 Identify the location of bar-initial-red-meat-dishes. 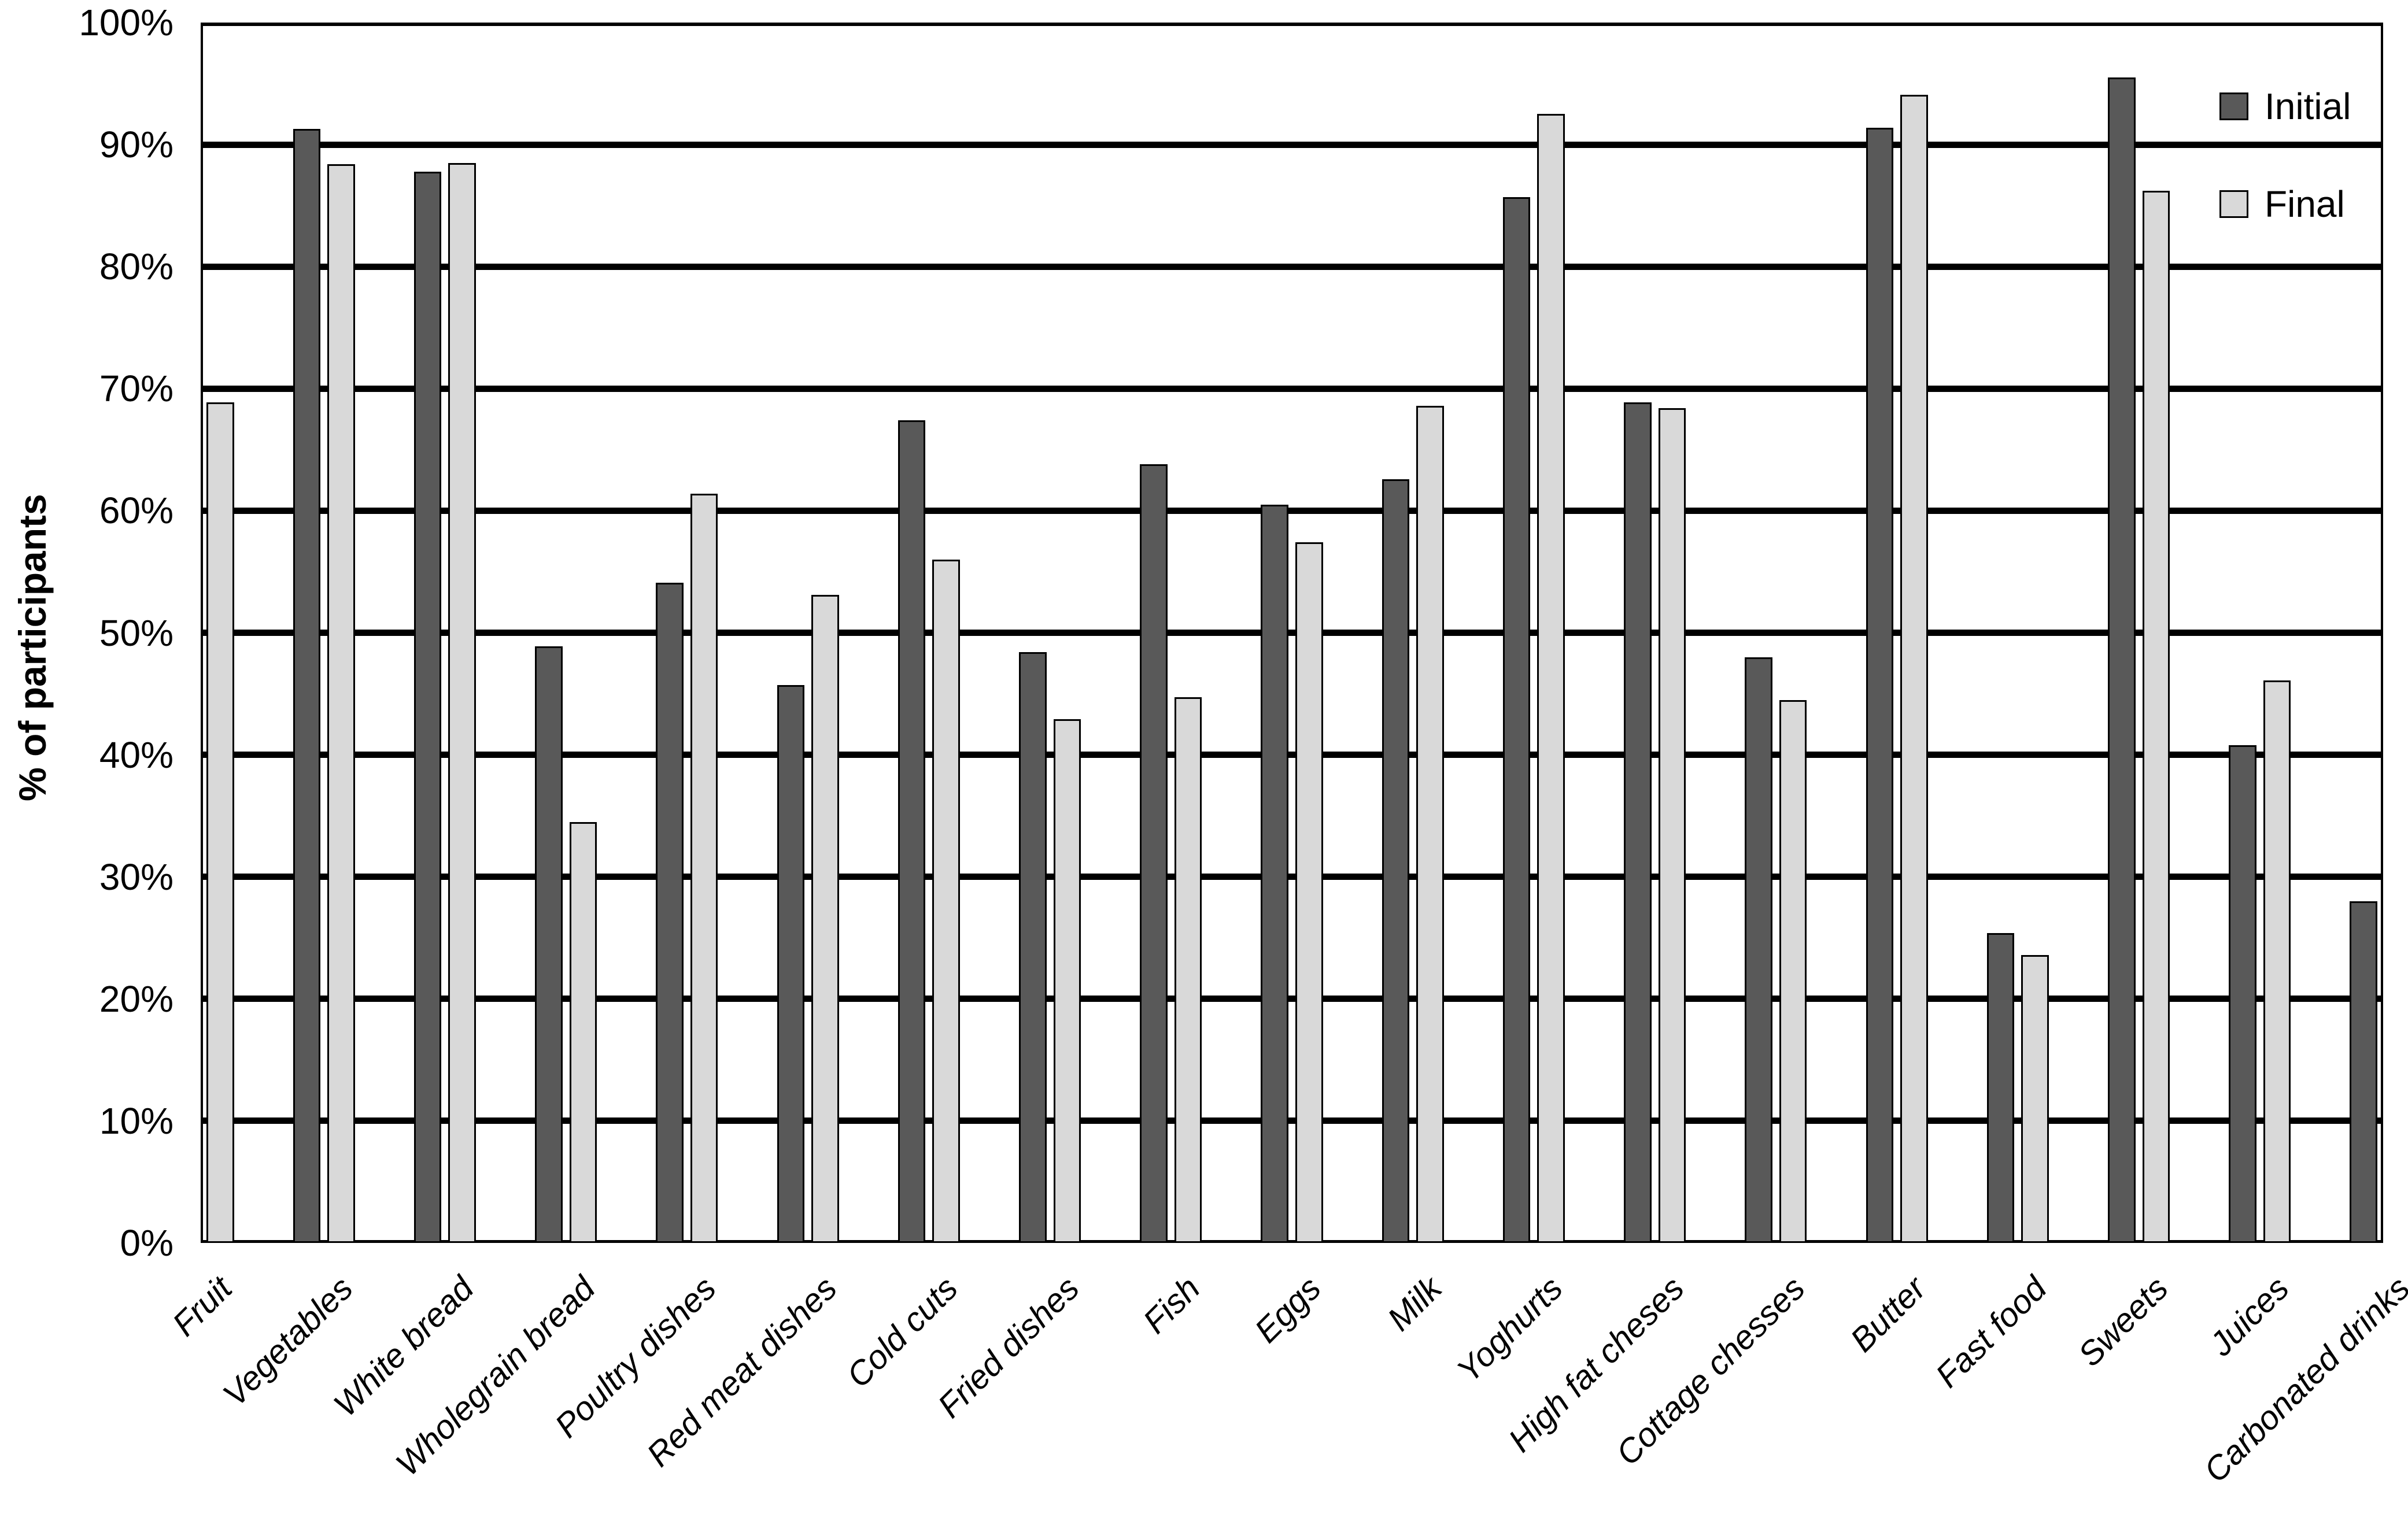
(791, 964).